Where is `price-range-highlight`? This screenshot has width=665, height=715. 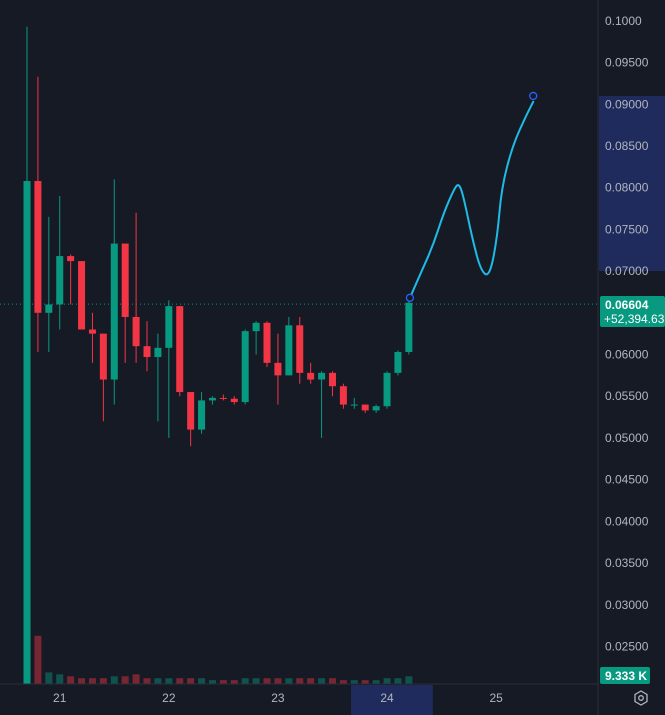
price-range-highlight is located at coordinates (632, 183).